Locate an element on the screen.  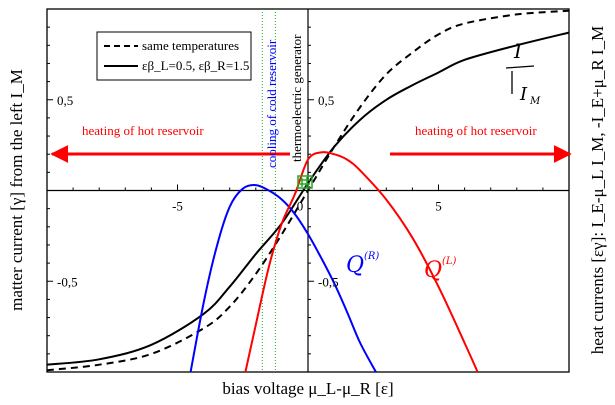
handwritten-i-lower: I is located at coordinates (523, 94).